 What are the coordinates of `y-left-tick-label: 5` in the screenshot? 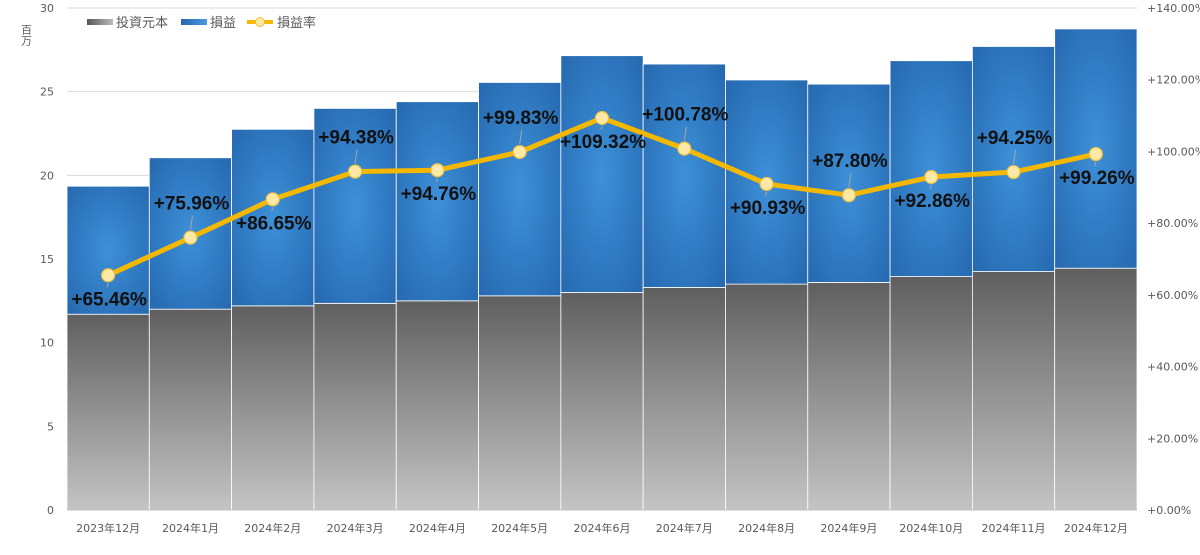 It's located at (50, 426).